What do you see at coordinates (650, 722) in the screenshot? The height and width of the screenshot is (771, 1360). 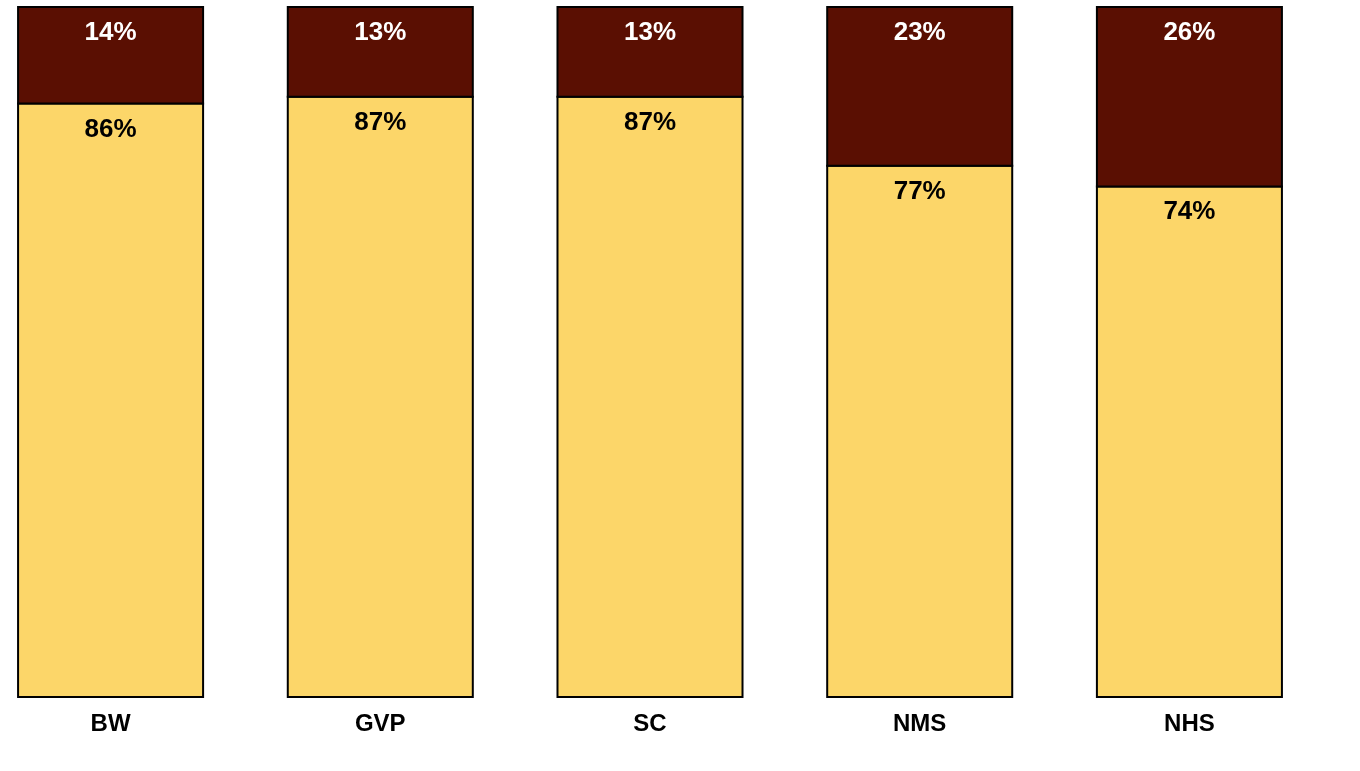 I see `x-tick-label: SC` at bounding box center [650, 722].